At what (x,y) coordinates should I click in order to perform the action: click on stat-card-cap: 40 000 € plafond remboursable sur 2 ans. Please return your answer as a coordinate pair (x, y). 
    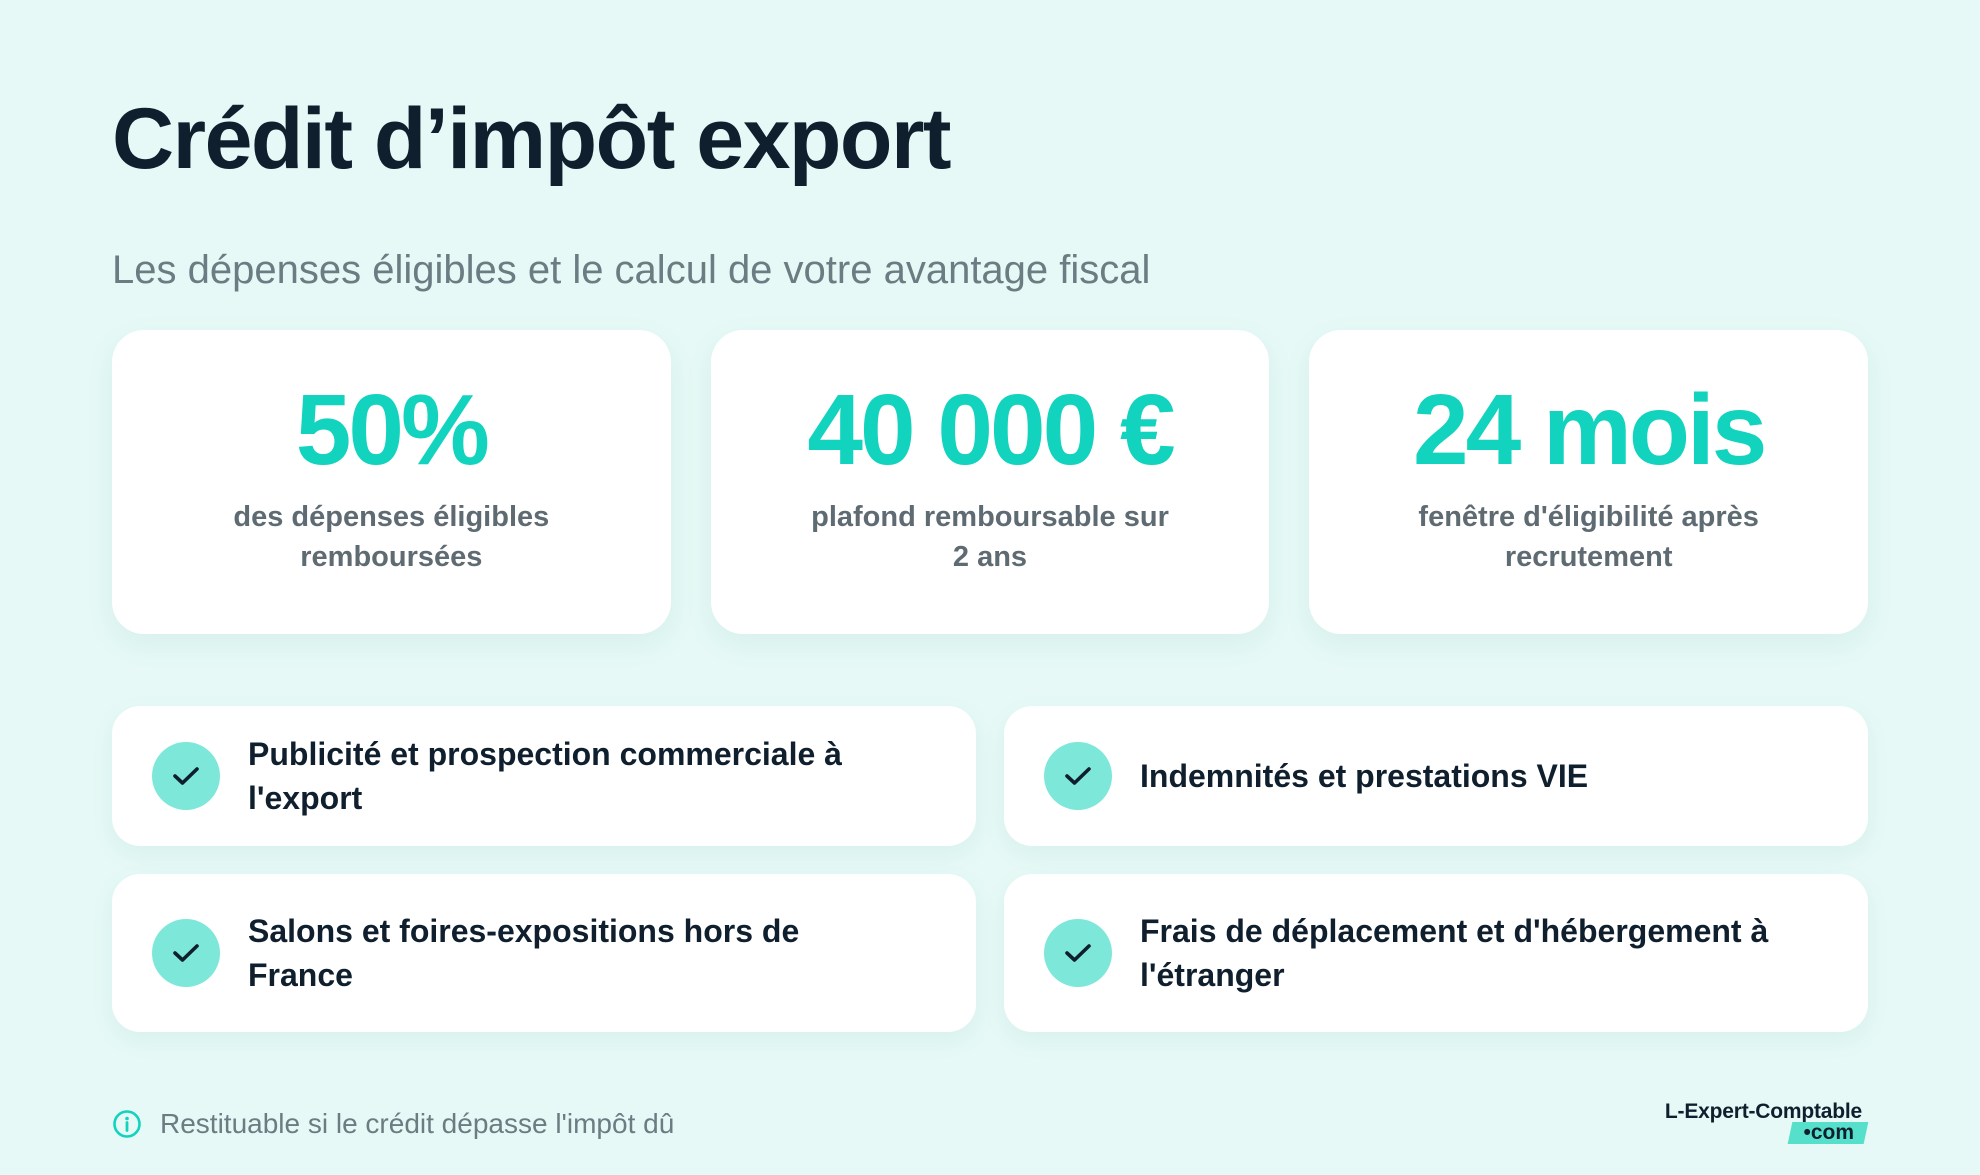
    Looking at the image, I should click on (990, 482).